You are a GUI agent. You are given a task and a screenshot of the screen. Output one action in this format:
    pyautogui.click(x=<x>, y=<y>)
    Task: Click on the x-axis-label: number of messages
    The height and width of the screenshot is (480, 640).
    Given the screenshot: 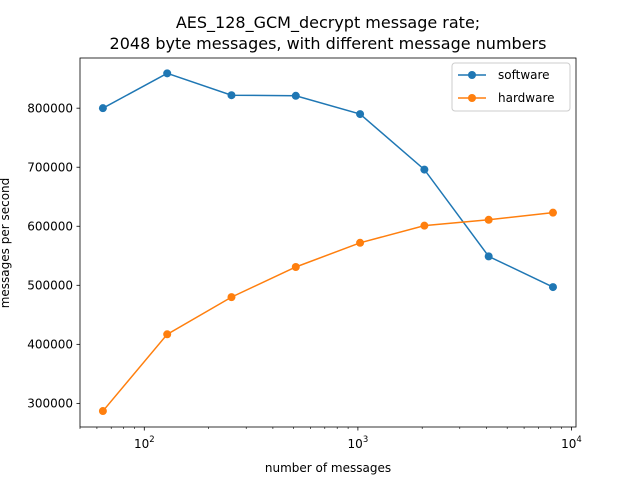 What is the action you would take?
    pyautogui.click(x=328, y=468)
    